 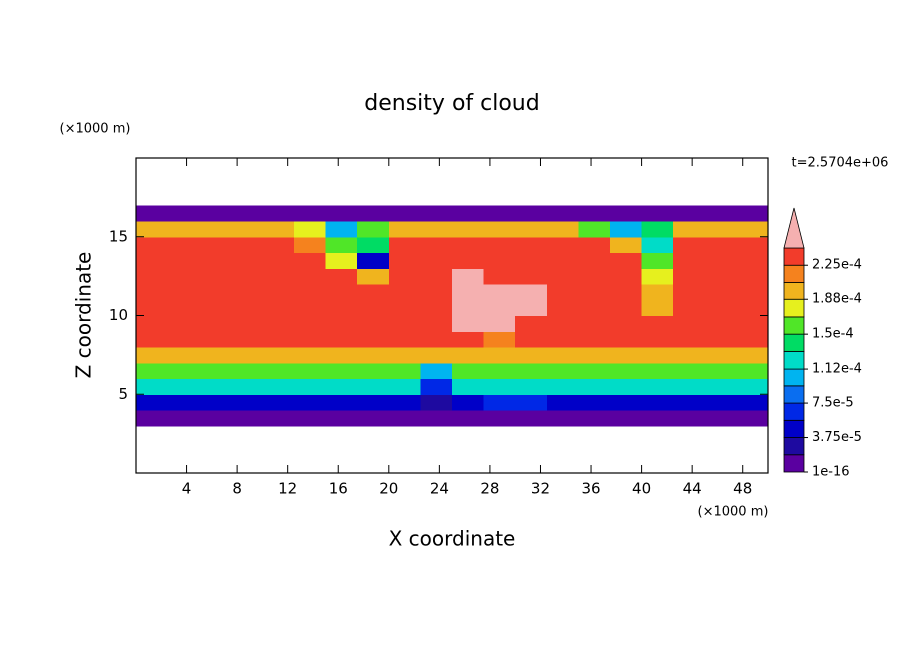 I want to click on x-tick-label: 12, so click(x=287, y=489).